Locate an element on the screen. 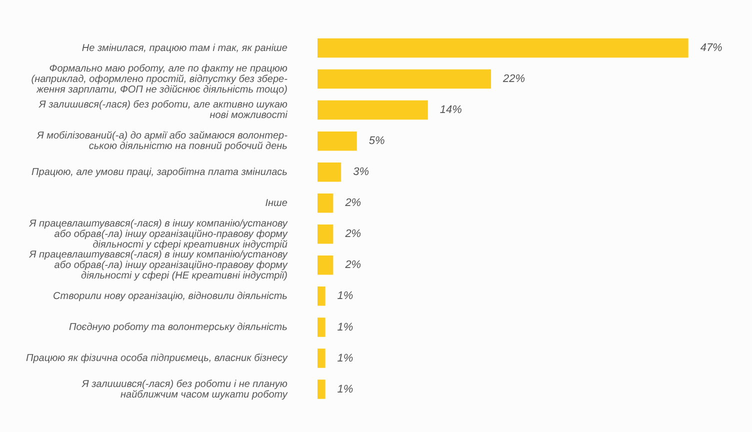 The width and height of the screenshot is (752, 432). y-tick-label: Працюю як фізична особа підприємець, власник бізнесу is located at coordinates (157, 358).